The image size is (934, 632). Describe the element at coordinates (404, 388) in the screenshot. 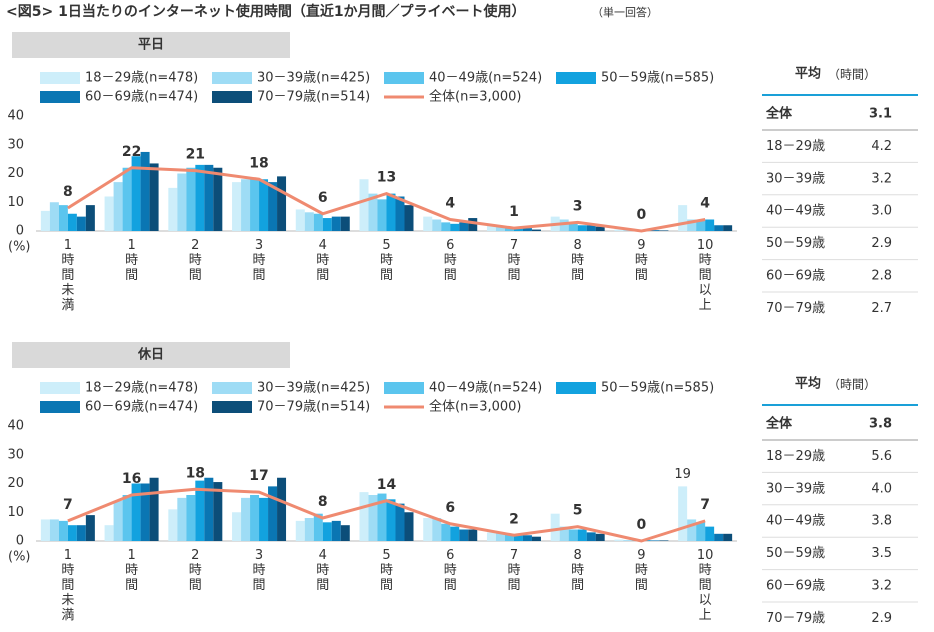

I see `legend-swatch` at that location.